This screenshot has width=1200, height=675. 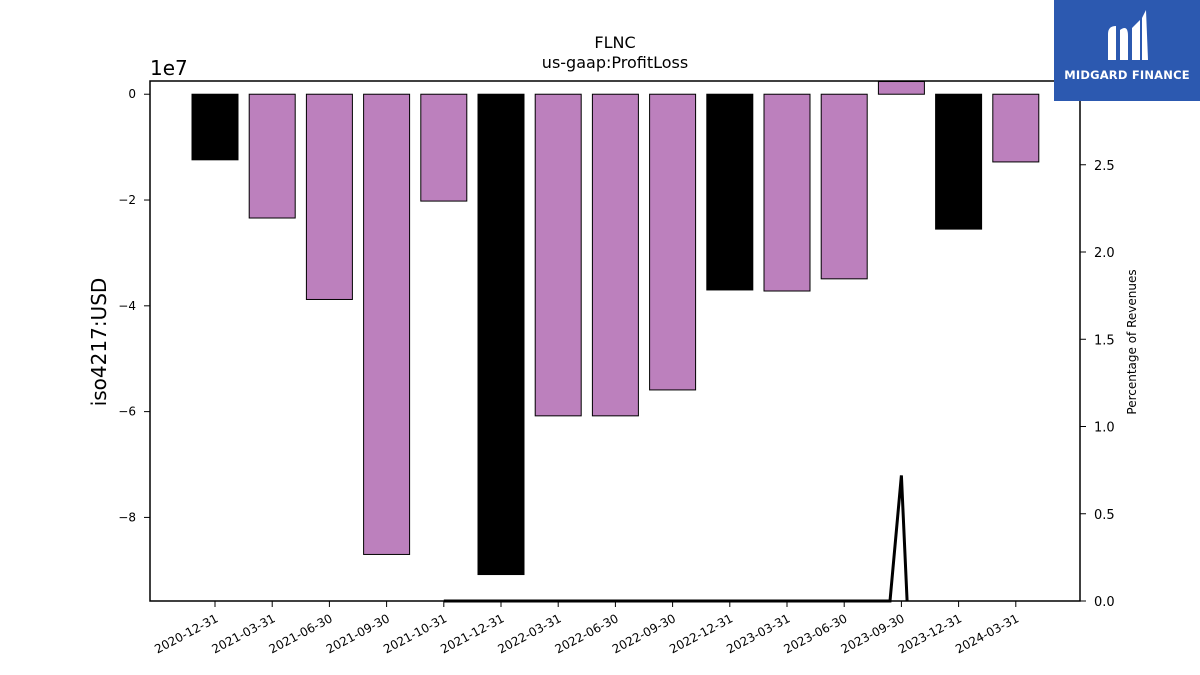 I want to click on y2-tick-label: 2.5, so click(x=1104, y=166).